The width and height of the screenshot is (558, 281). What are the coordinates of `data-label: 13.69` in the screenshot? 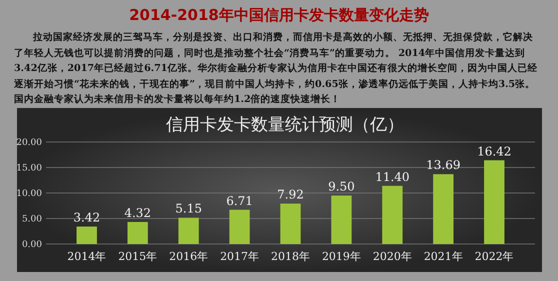 It's located at (443, 165).